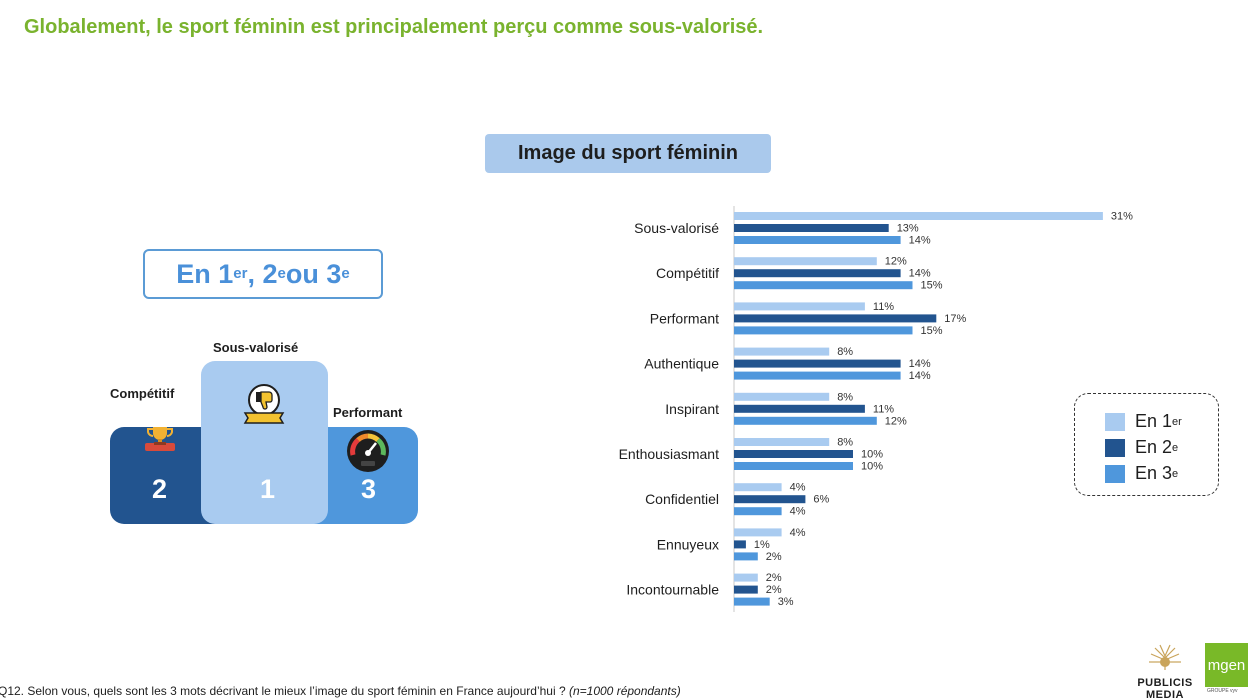 The image size is (1259, 699). What do you see at coordinates (1165, 657) in the screenshot?
I see `lion-icon` at bounding box center [1165, 657].